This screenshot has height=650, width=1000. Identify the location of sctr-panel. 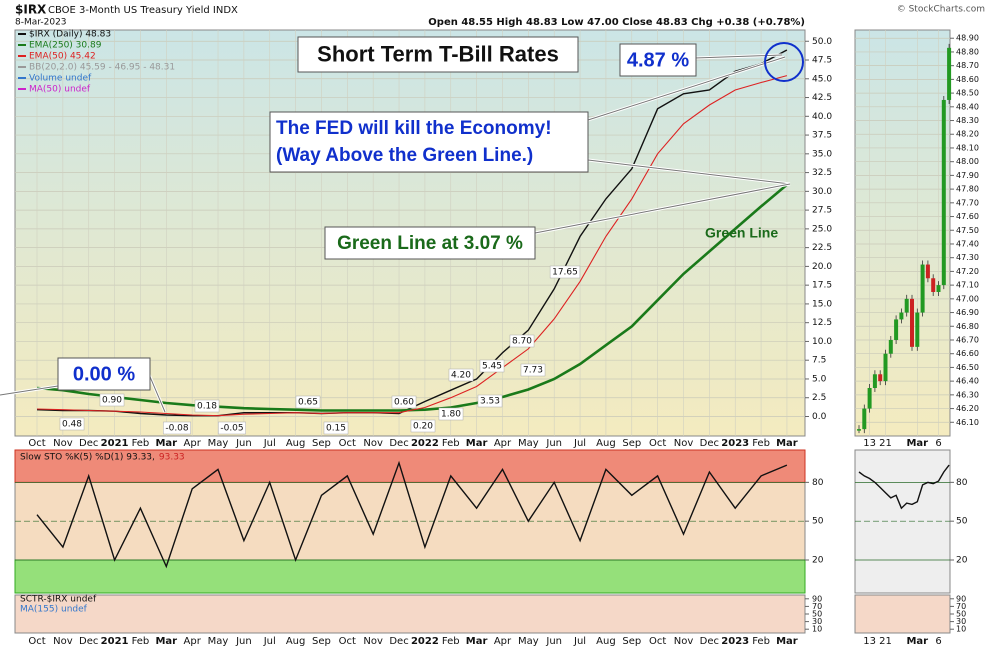
(410, 614).